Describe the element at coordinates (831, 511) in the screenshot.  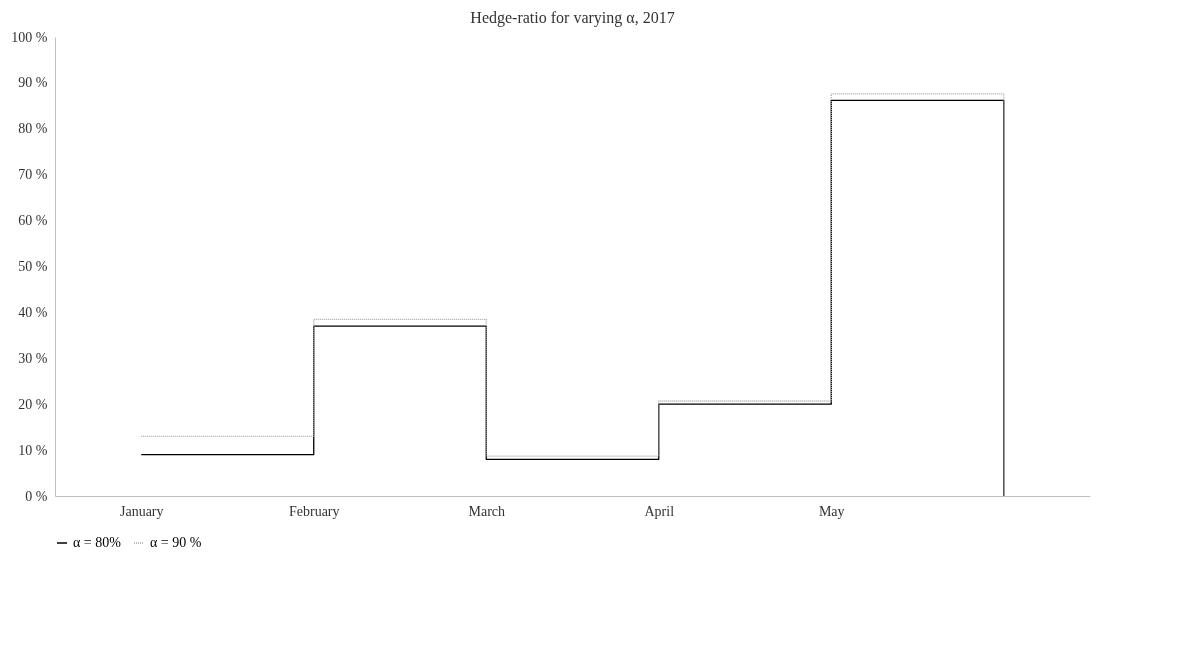
I see `x-tick-label: May` at that location.